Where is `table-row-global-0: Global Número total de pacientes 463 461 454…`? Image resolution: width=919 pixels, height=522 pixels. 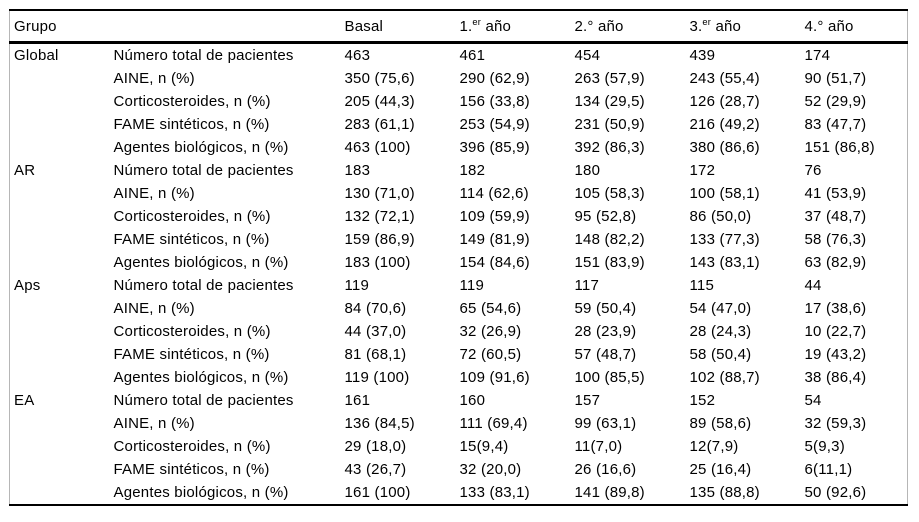 table-row-global-0: Global Número total de pacientes 463 461 454… is located at coordinates (459, 55).